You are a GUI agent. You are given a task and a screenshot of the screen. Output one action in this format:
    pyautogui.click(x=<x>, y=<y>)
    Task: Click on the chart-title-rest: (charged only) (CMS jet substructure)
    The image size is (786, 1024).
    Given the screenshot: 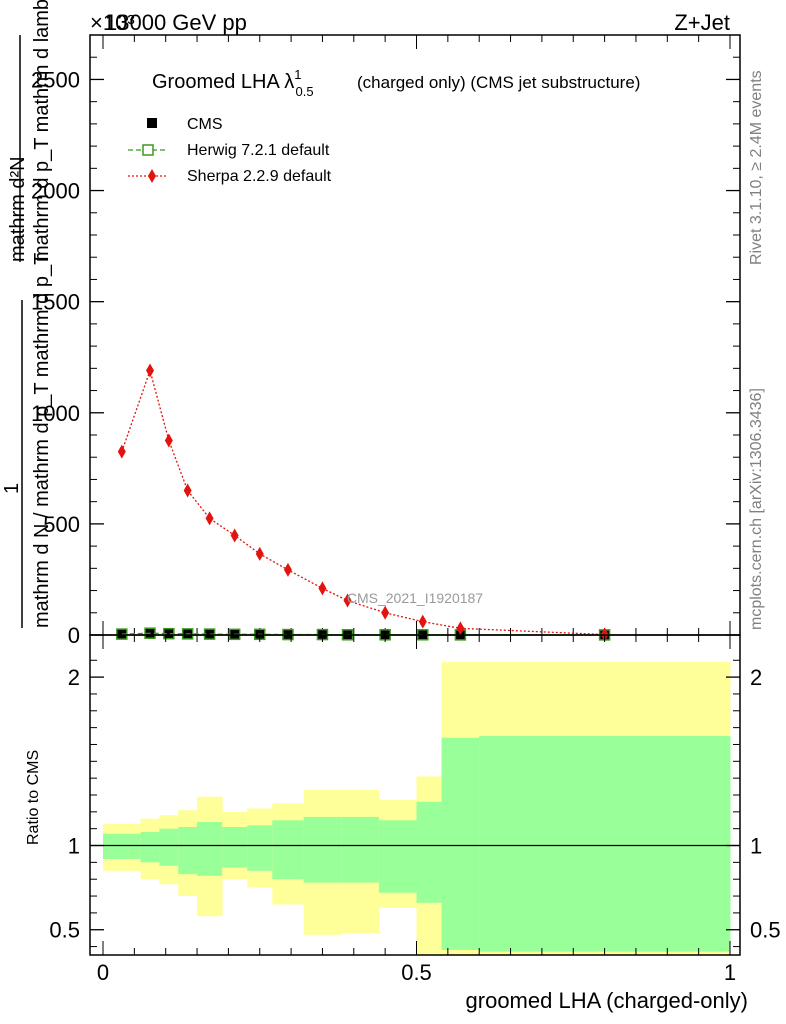 What is the action you would take?
    pyautogui.click(x=498, y=82)
    